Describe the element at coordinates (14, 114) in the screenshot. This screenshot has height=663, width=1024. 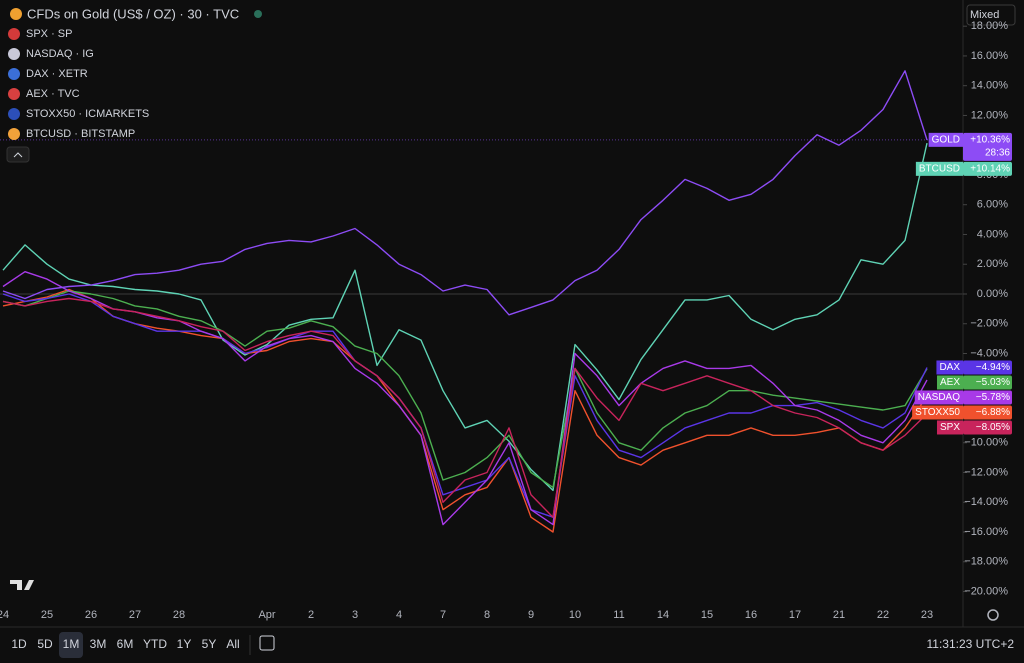
I see `stoxx50-icon` at that location.